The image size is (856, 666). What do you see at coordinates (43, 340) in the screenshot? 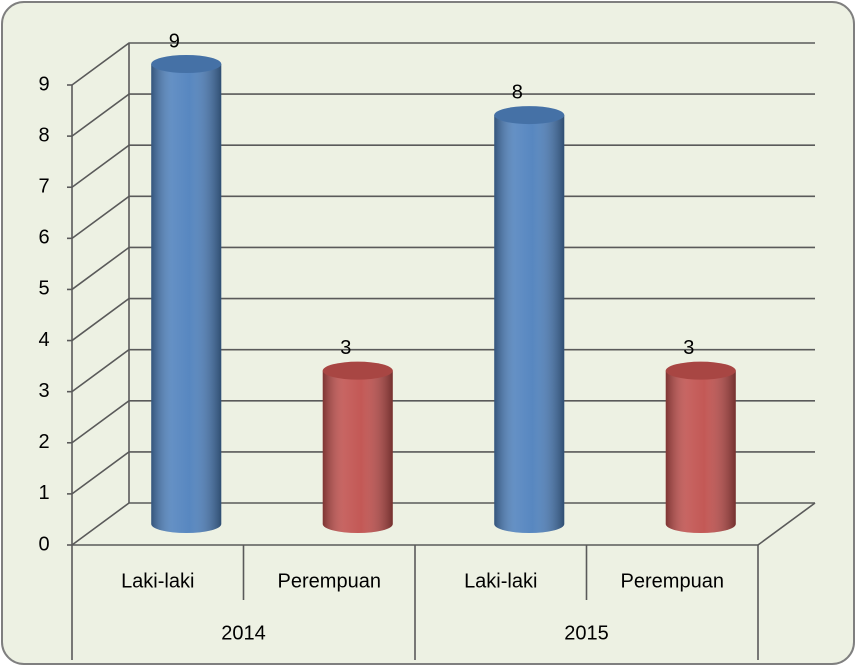
I see `y-tick-label: 4` at bounding box center [43, 340].